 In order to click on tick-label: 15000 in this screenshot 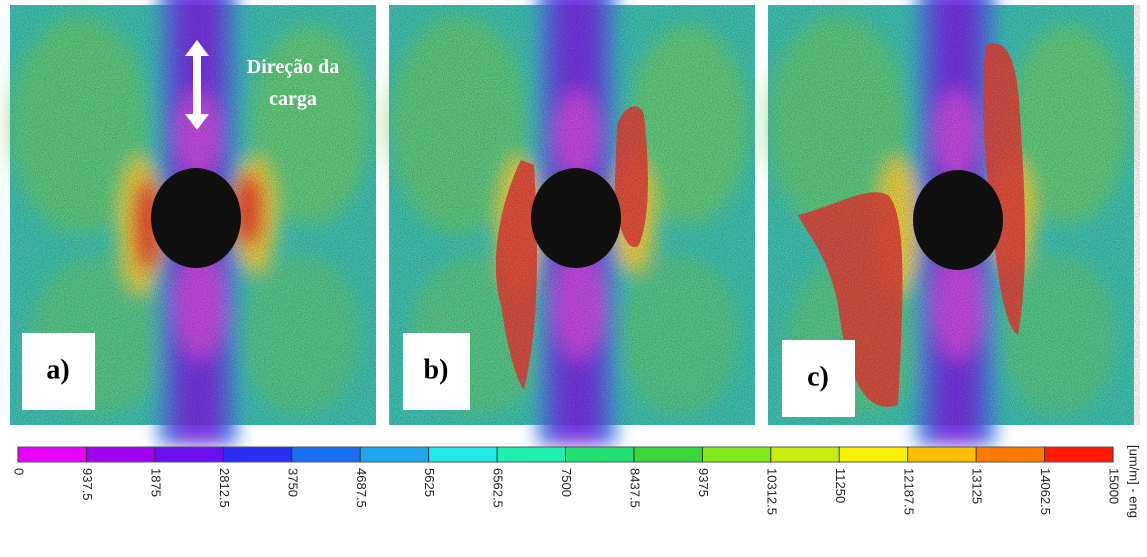, I will do `click(1114, 486)`.